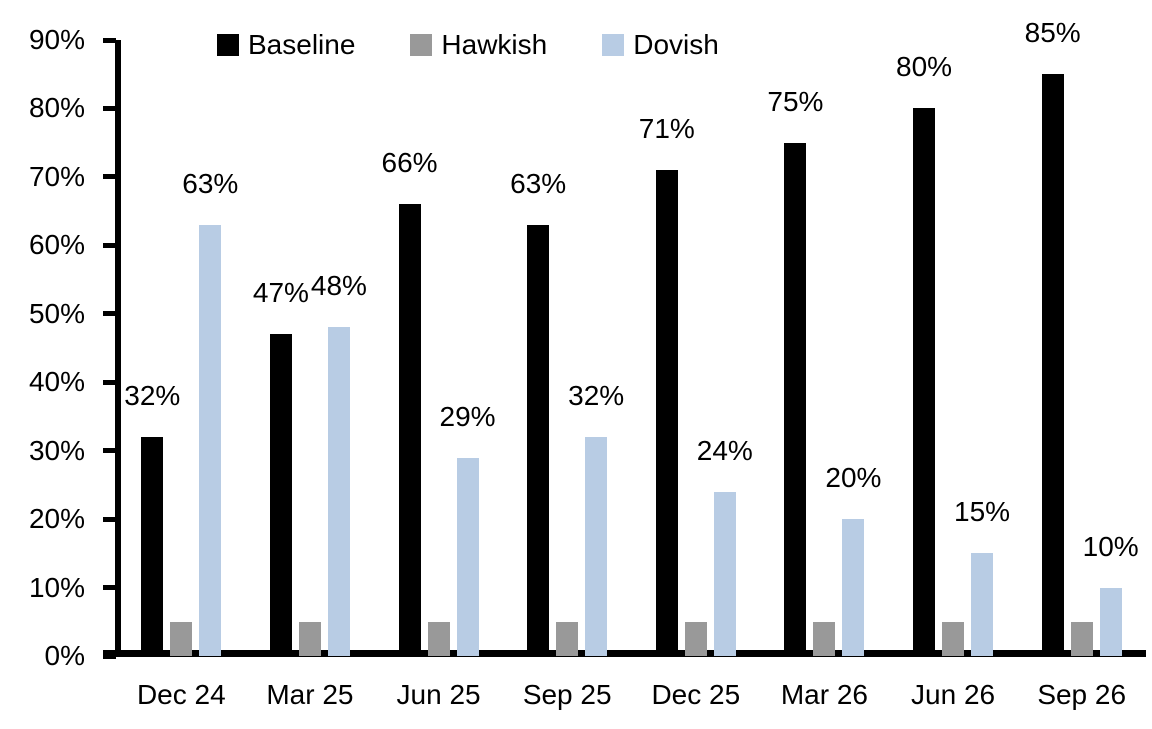 The image size is (1152, 729). Describe the element at coordinates (982, 576) in the screenshot. I see `bar-dovish-jun-26: 15%` at that location.